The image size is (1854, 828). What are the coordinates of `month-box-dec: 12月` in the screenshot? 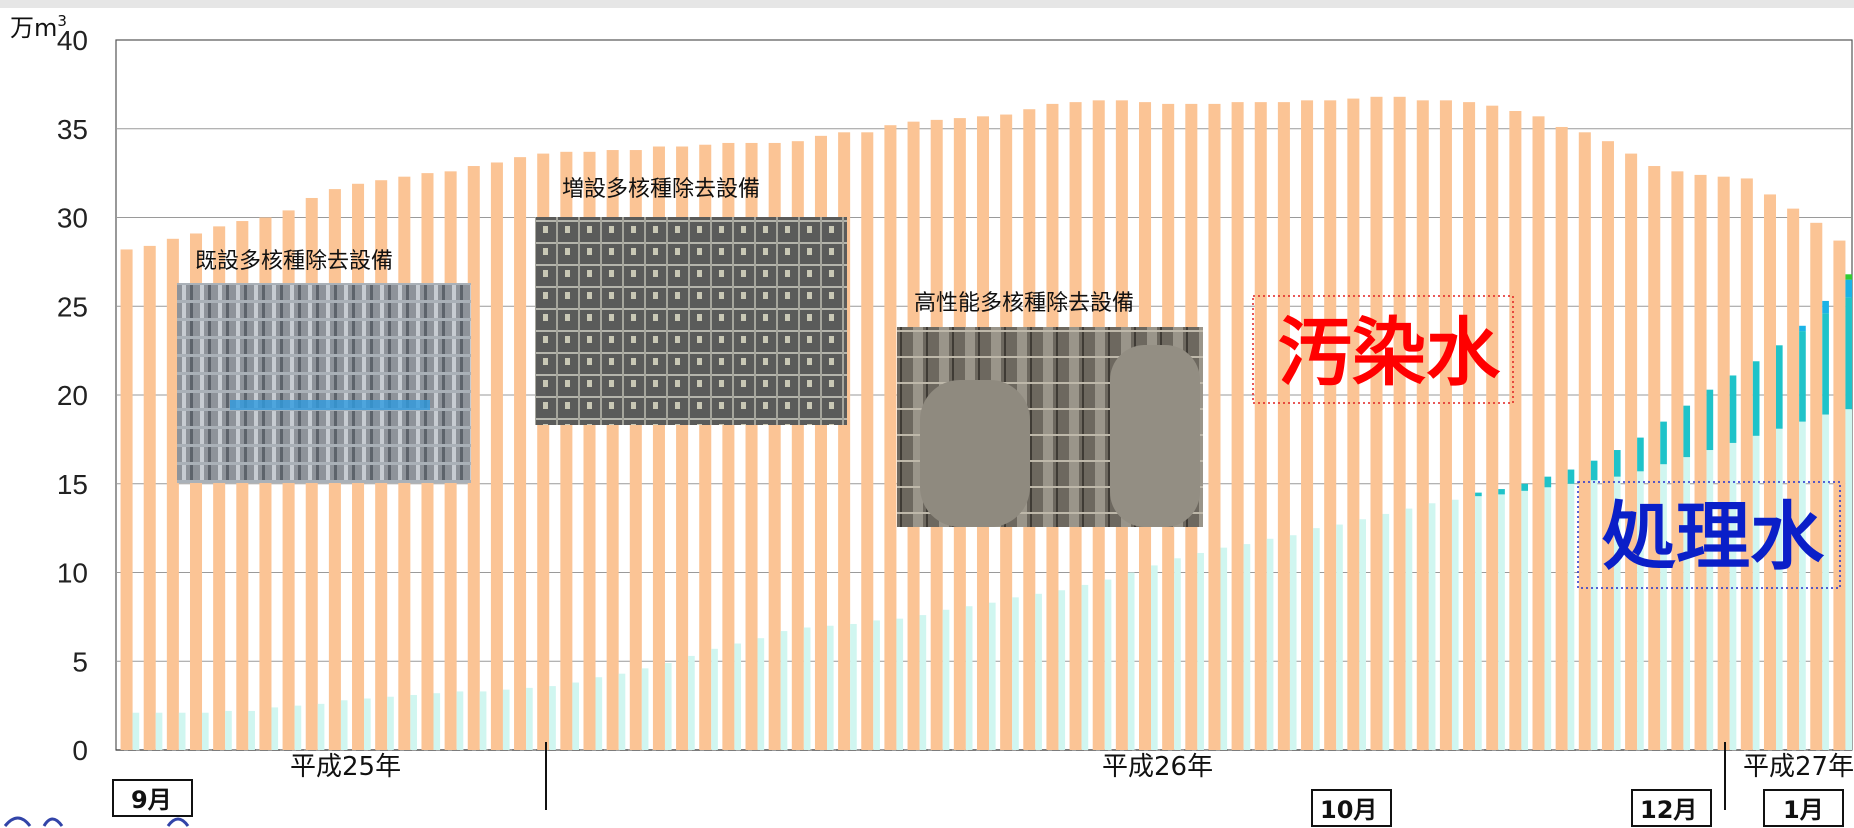 It's located at (1671, 808).